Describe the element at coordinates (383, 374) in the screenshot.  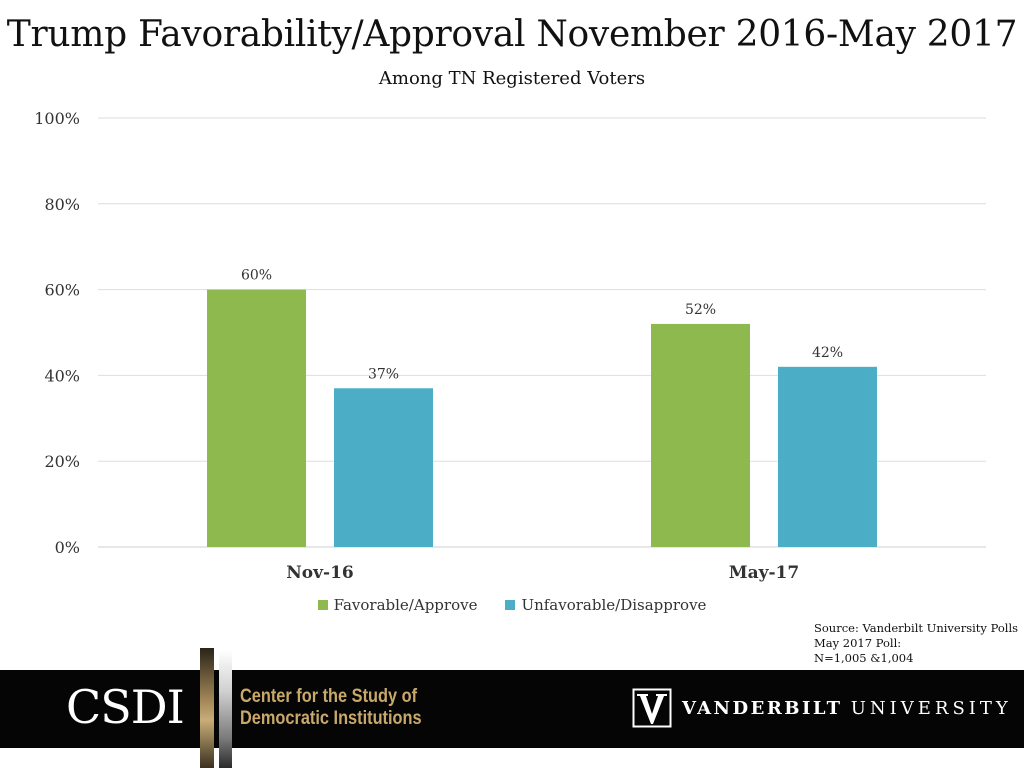
I see `data-label: 37%` at that location.